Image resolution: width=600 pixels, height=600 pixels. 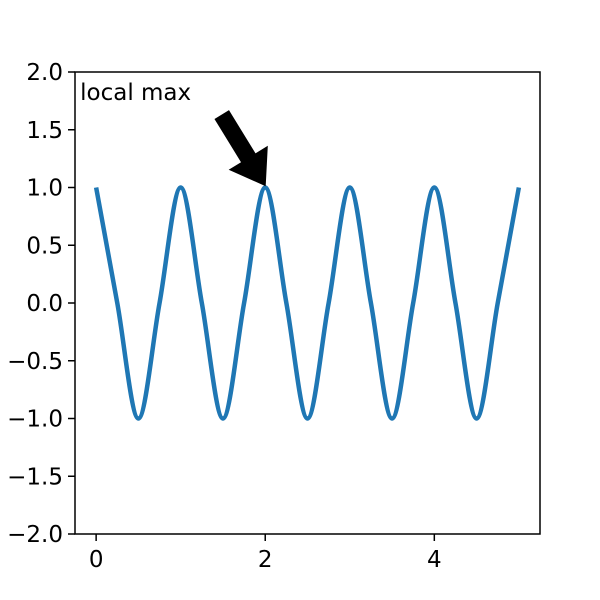 I want to click on y-tick-label: −1.0, so click(x=35, y=420).